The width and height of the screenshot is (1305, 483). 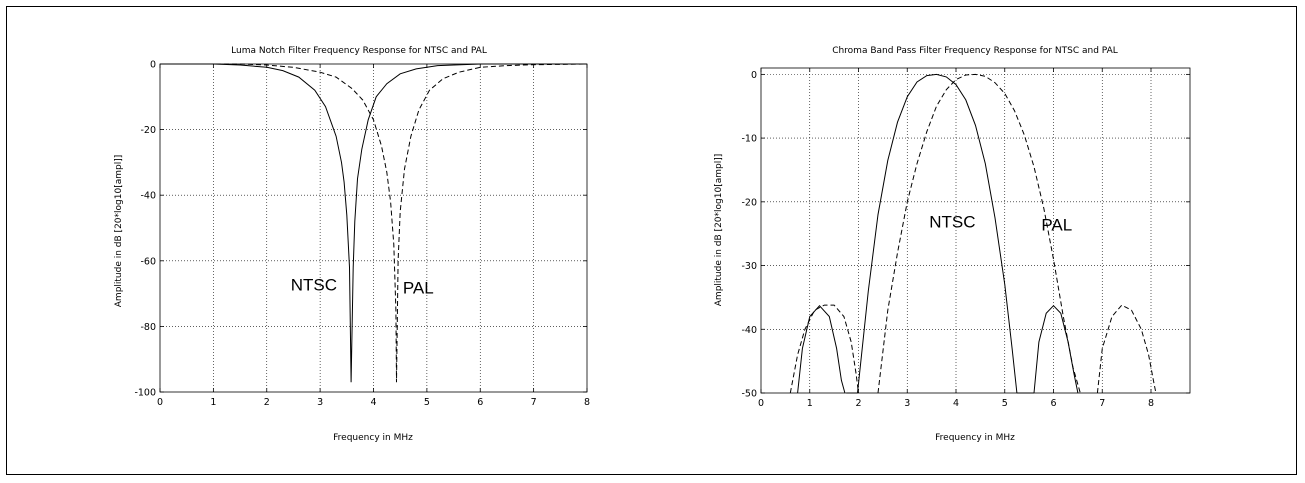 What do you see at coordinates (145, 393) in the screenshot?
I see `y-tick-label: -100` at bounding box center [145, 393].